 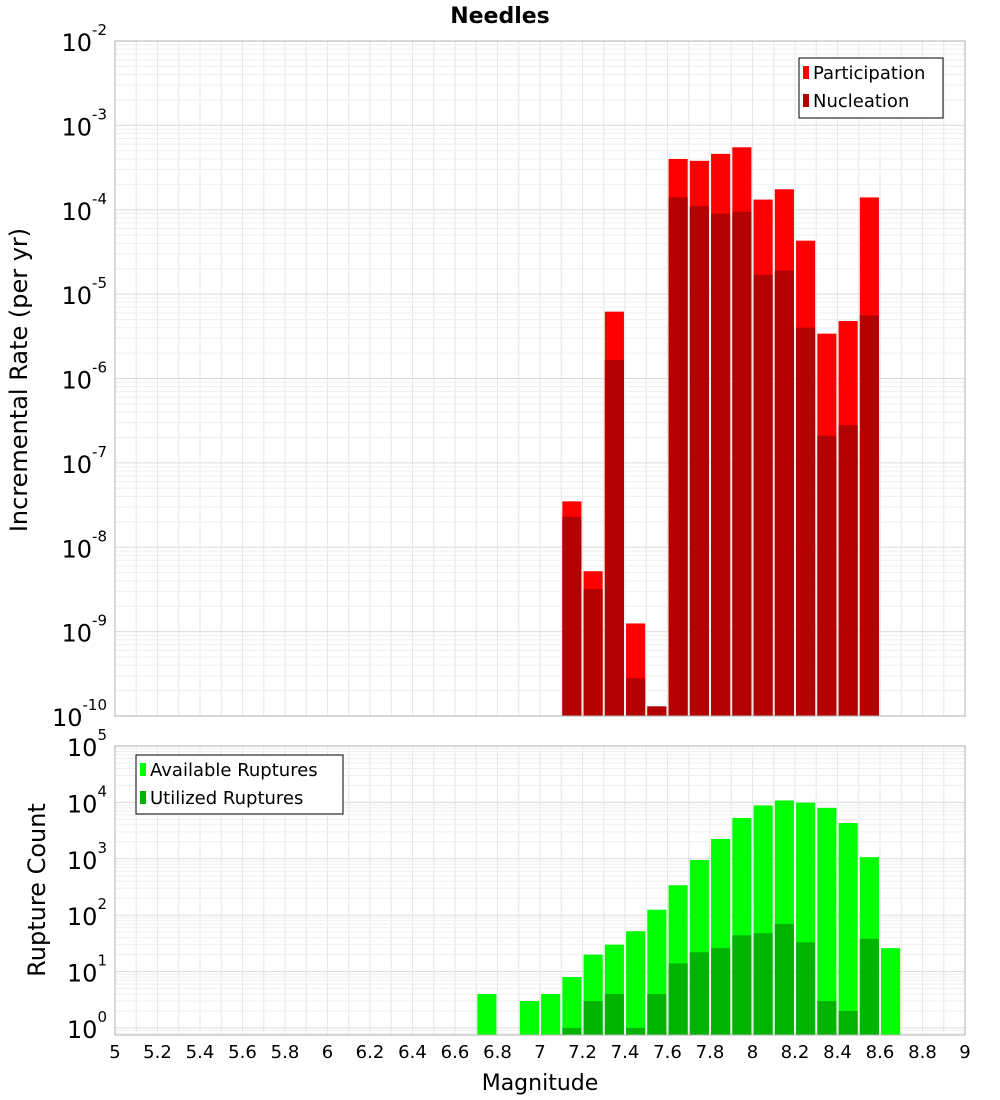 I want to click on x-tick-label: 6.6, so click(x=455, y=1052).